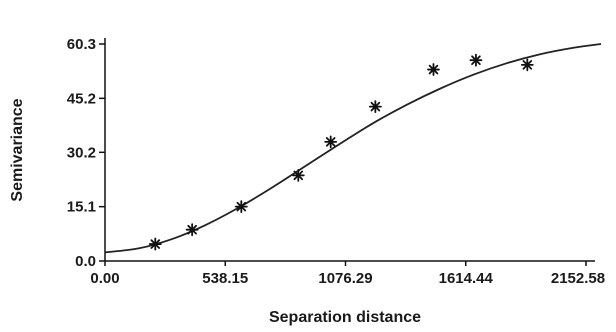  Describe the element at coordinates (466, 278) in the screenshot. I see `x-tick-label: 1614.44` at that location.